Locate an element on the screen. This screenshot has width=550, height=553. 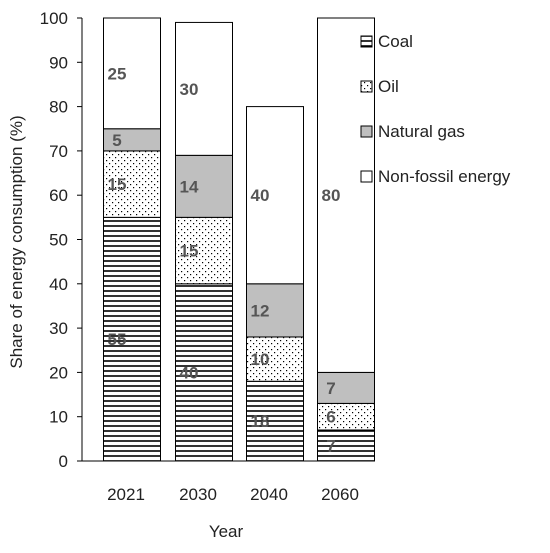
data-label: 6 is located at coordinates (330, 417).